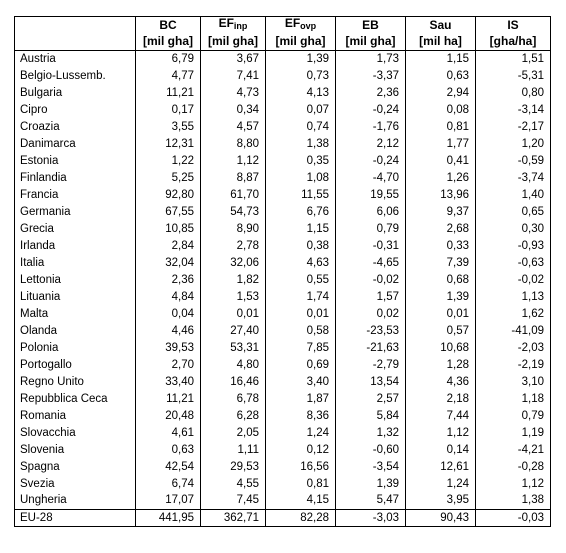  What do you see at coordinates (247, 296) in the screenshot?
I see `value-text: 1,53` at bounding box center [247, 296].